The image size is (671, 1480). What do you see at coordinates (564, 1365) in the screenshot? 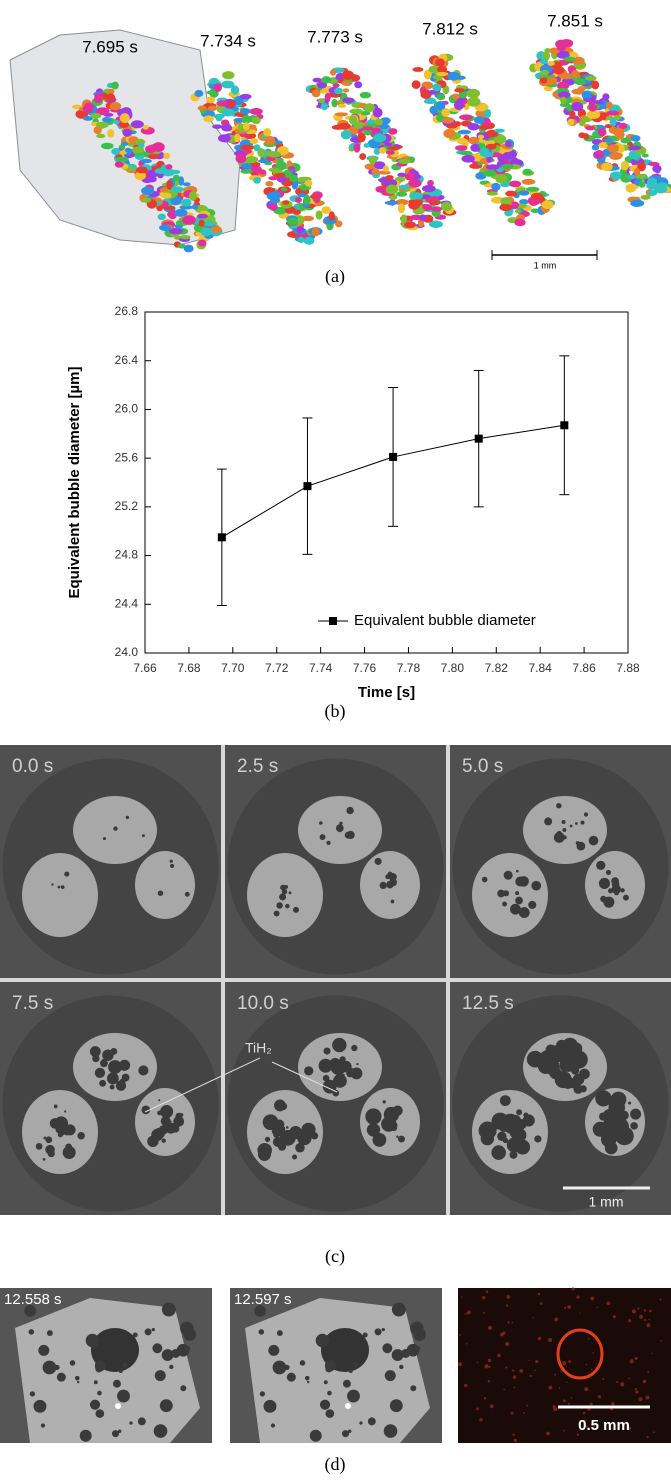
I see `difference-image` at bounding box center [564, 1365].